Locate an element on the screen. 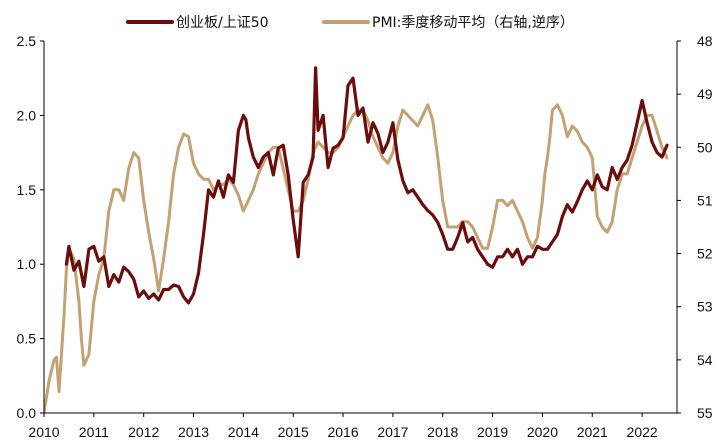 The width and height of the screenshot is (723, 448). right-tick-label: 48 is located at coordinates (705, 41).